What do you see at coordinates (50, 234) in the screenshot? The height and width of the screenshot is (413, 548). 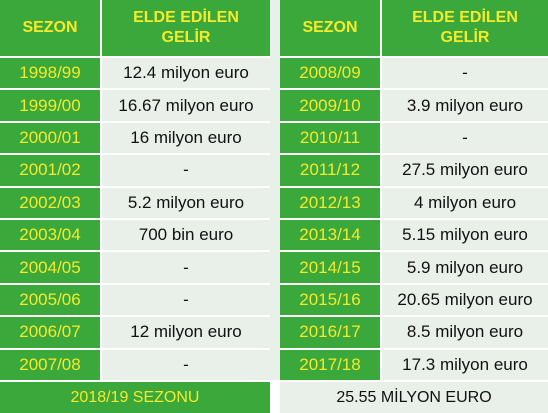 I see `season-cell: 2003/04` at bounding box center [50, 234].